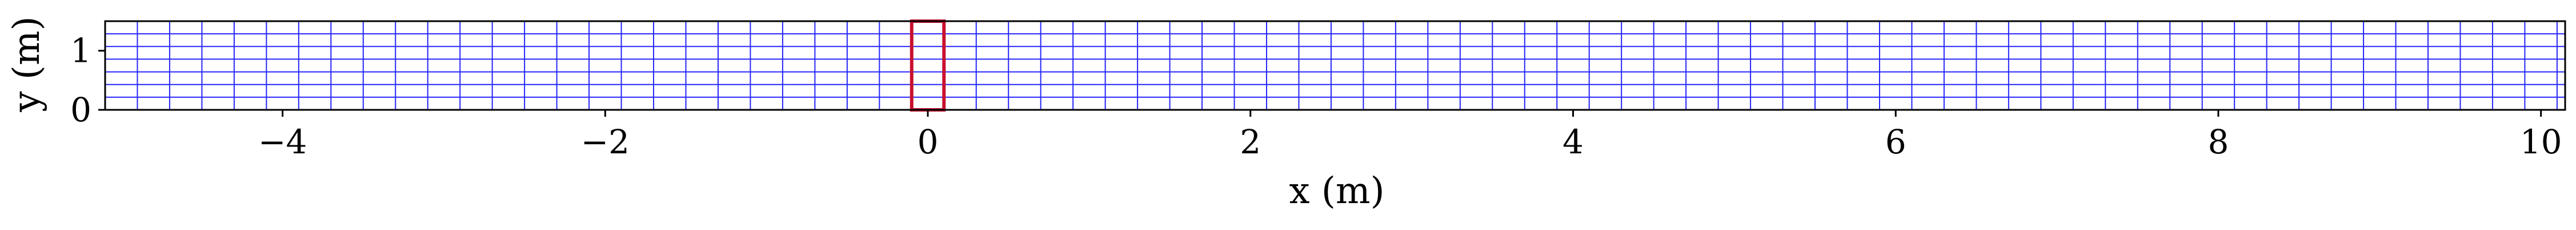 The image size is (2576, 230). Describe the element at coordinates (1336, 191) in the screenshot. I see `x-axis-label: x (m)` at that location.